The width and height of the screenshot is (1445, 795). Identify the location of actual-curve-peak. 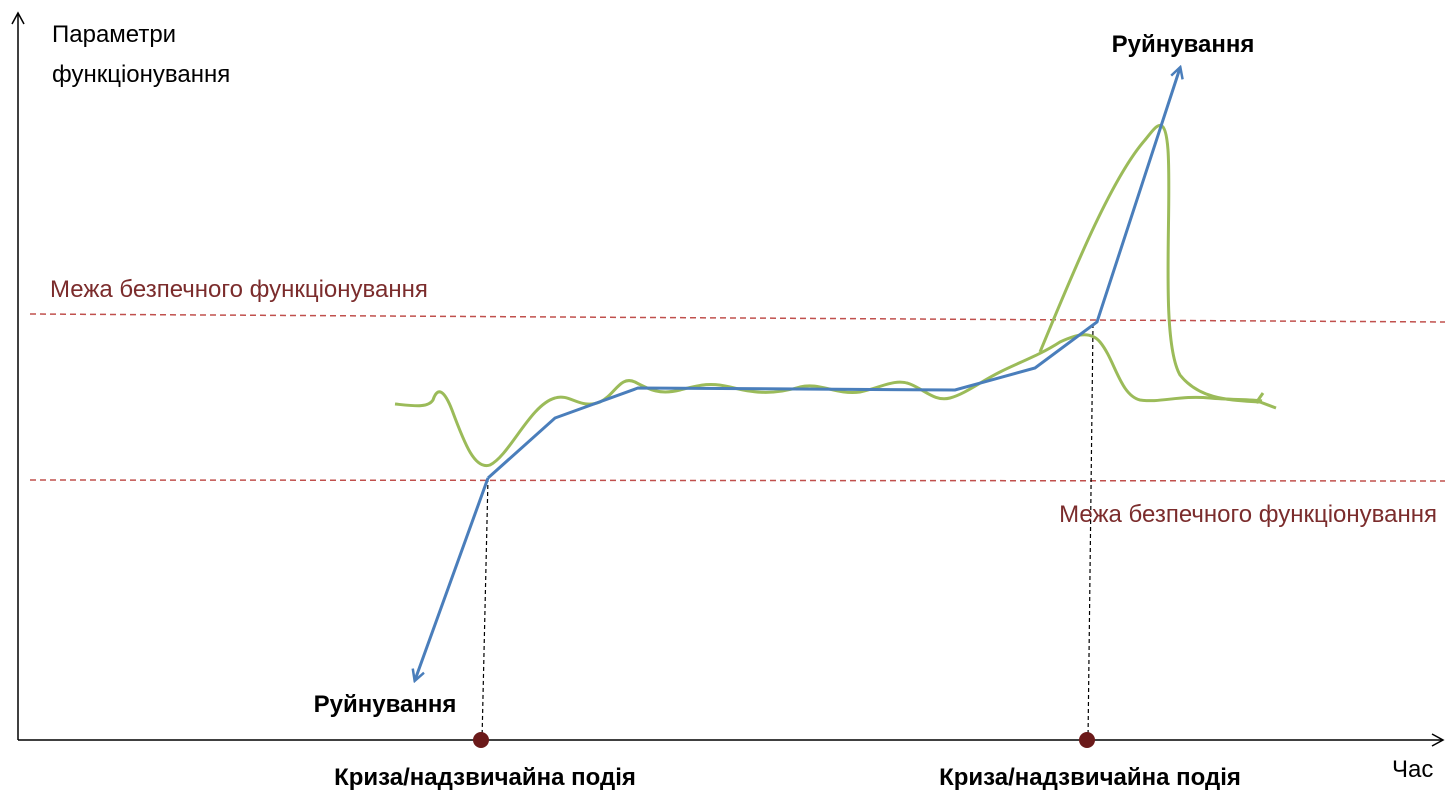
(1157, 266).